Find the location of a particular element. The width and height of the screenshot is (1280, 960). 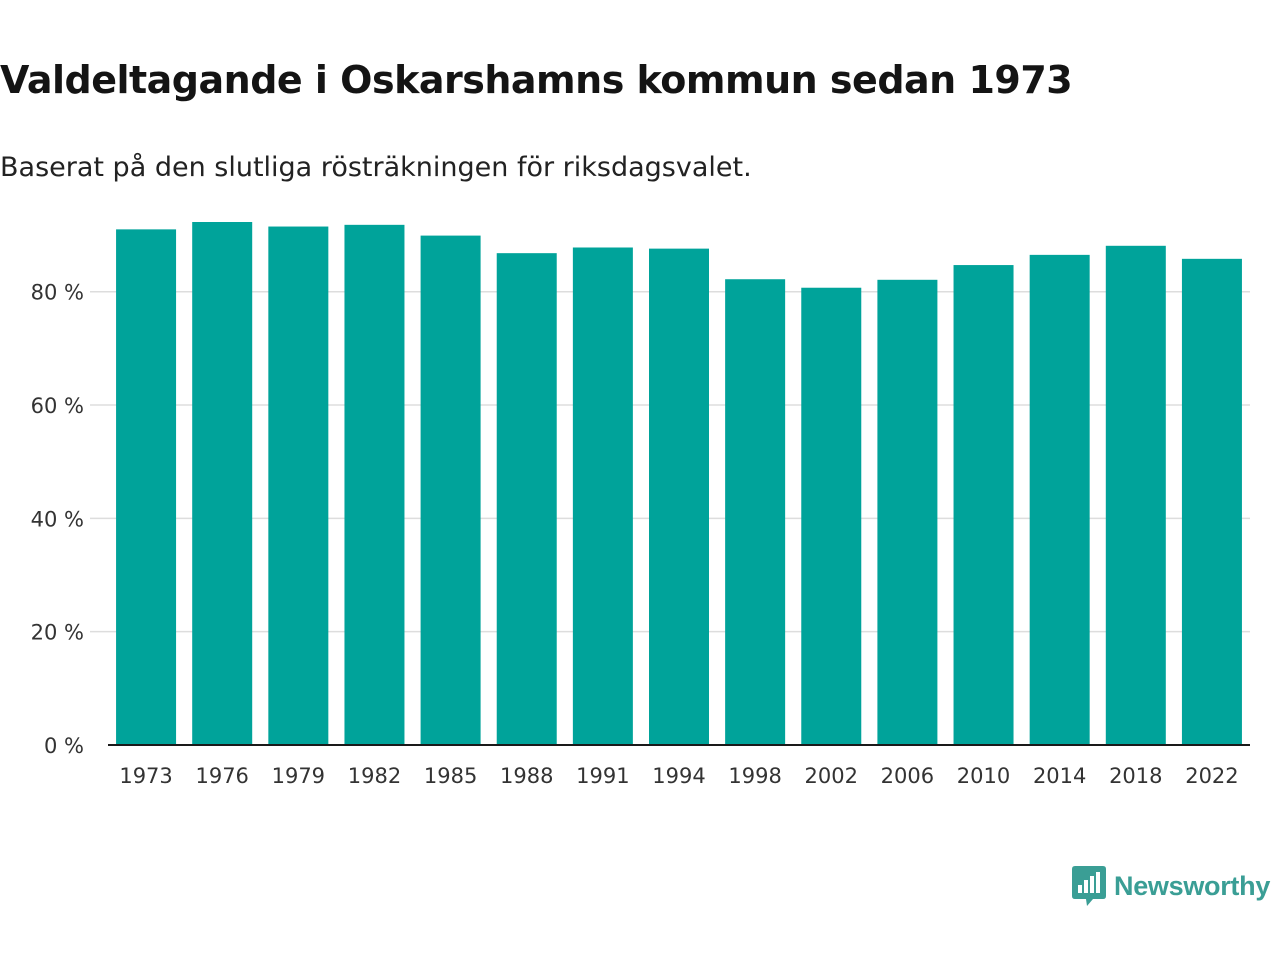

y-tick-label: 60 % is located at coordinates (57, 406).